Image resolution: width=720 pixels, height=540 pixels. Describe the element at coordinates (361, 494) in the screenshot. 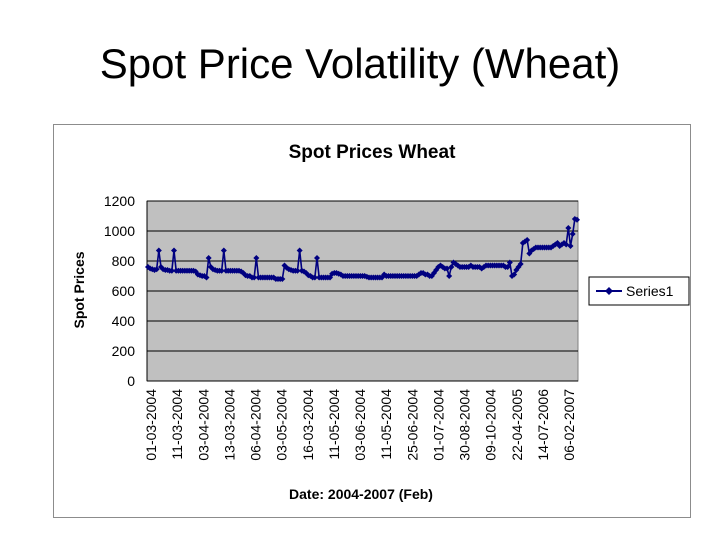

I see `x-axis-label: Date: 2004-2007 (Feb)` at that location.